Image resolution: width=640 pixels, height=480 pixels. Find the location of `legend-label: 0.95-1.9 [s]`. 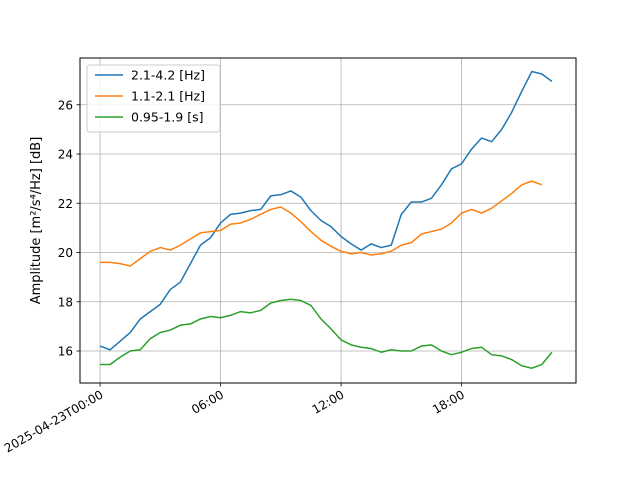

legend-label: 0.95-1.9 [s] is located at coordinates (167, 117).